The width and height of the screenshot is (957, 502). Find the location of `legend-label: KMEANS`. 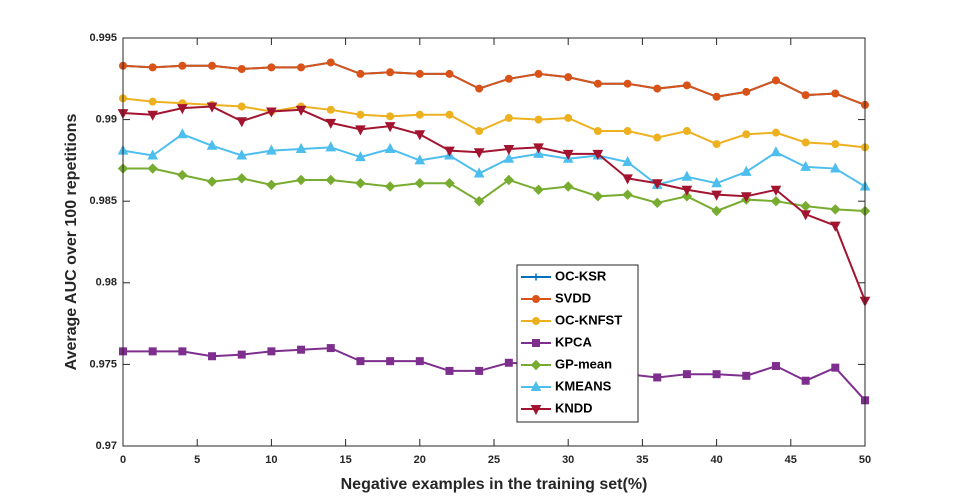

legend-label: KMEANS is located at coordinates (583, 385).